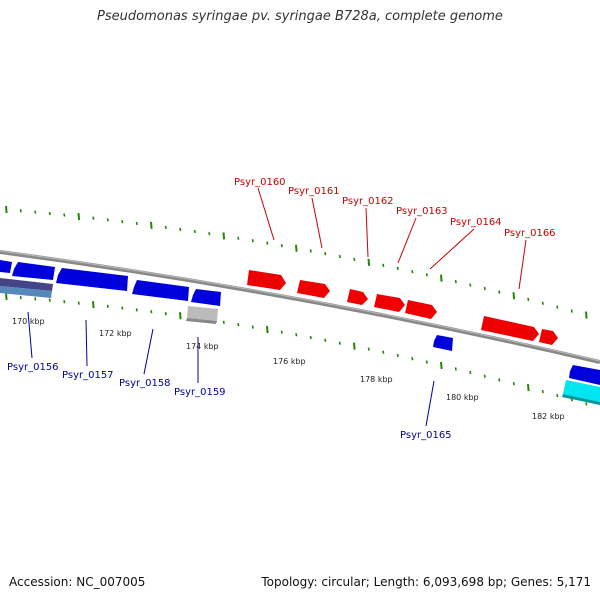 This screenshot has width=600, height=600. I want to click on annotation-bar-cyan-edge, so click(581, 399).